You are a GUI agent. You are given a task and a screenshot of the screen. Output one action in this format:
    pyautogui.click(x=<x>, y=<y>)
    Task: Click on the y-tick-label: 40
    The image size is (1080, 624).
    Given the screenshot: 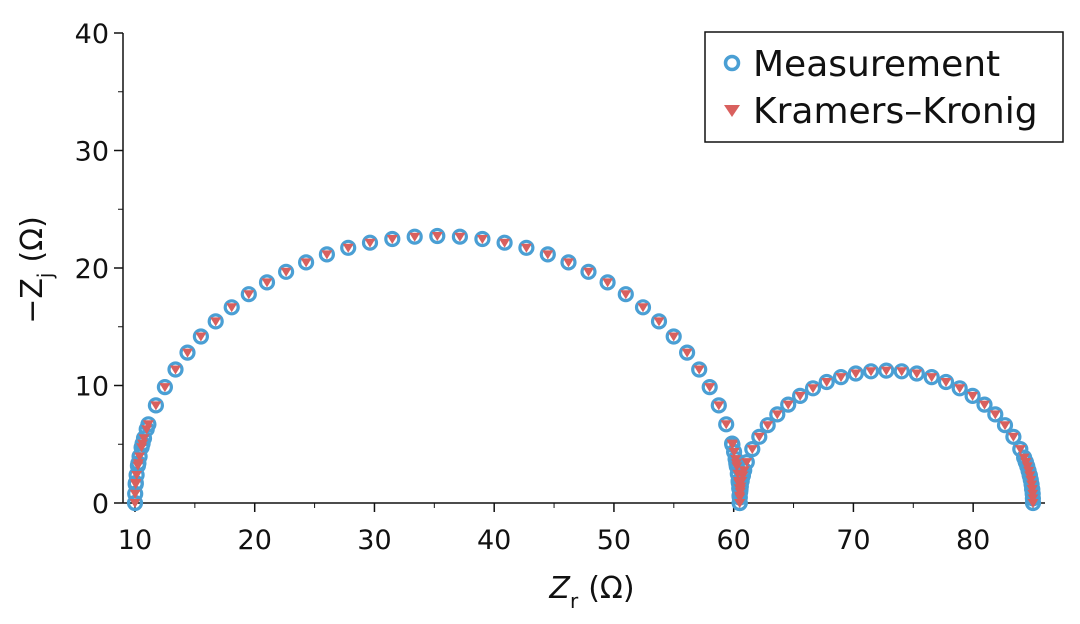 What is the action you would take?
    pyautogui.click(x=92, y=34)
    